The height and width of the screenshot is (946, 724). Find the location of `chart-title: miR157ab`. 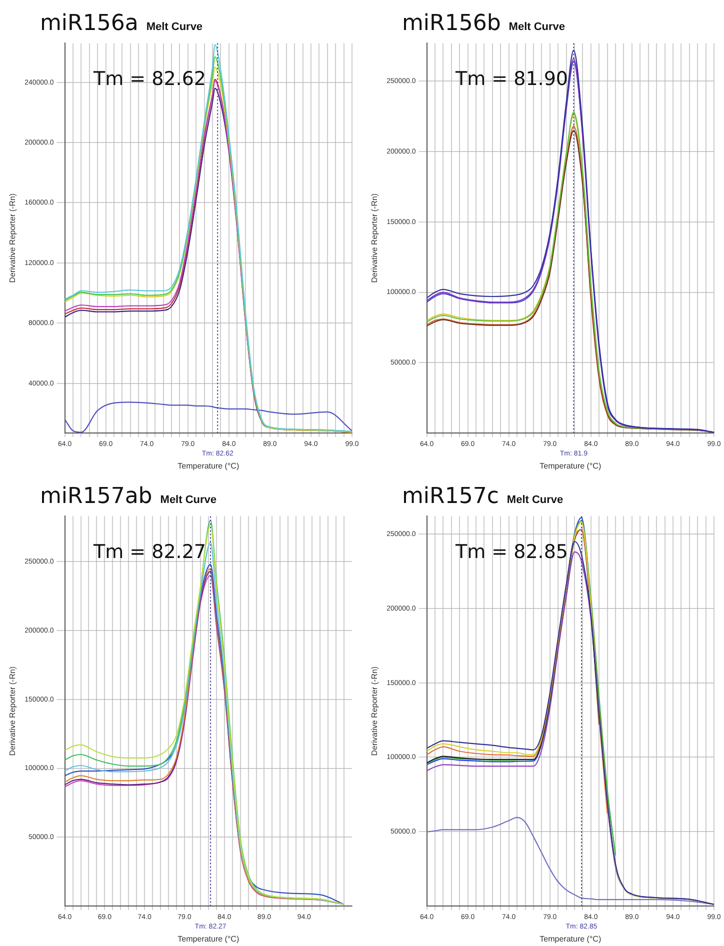

chart-title: miR157ab is located at coordinates (96, 496).